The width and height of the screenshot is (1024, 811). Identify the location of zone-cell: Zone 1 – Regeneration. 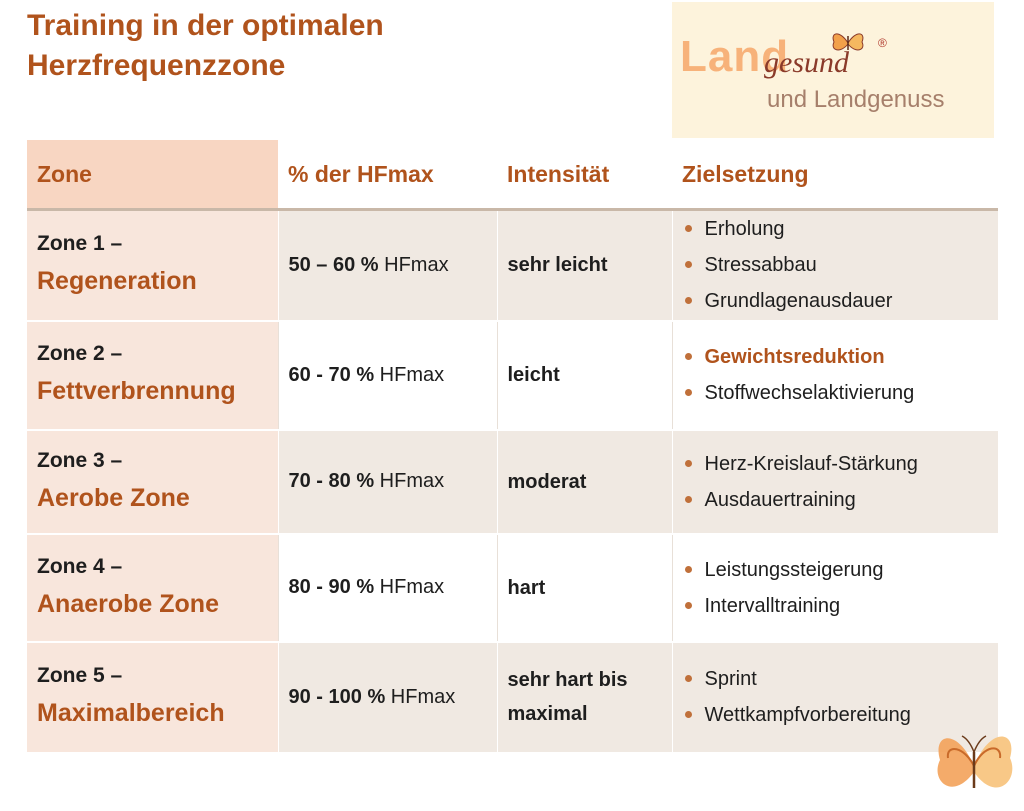
(152, 264).